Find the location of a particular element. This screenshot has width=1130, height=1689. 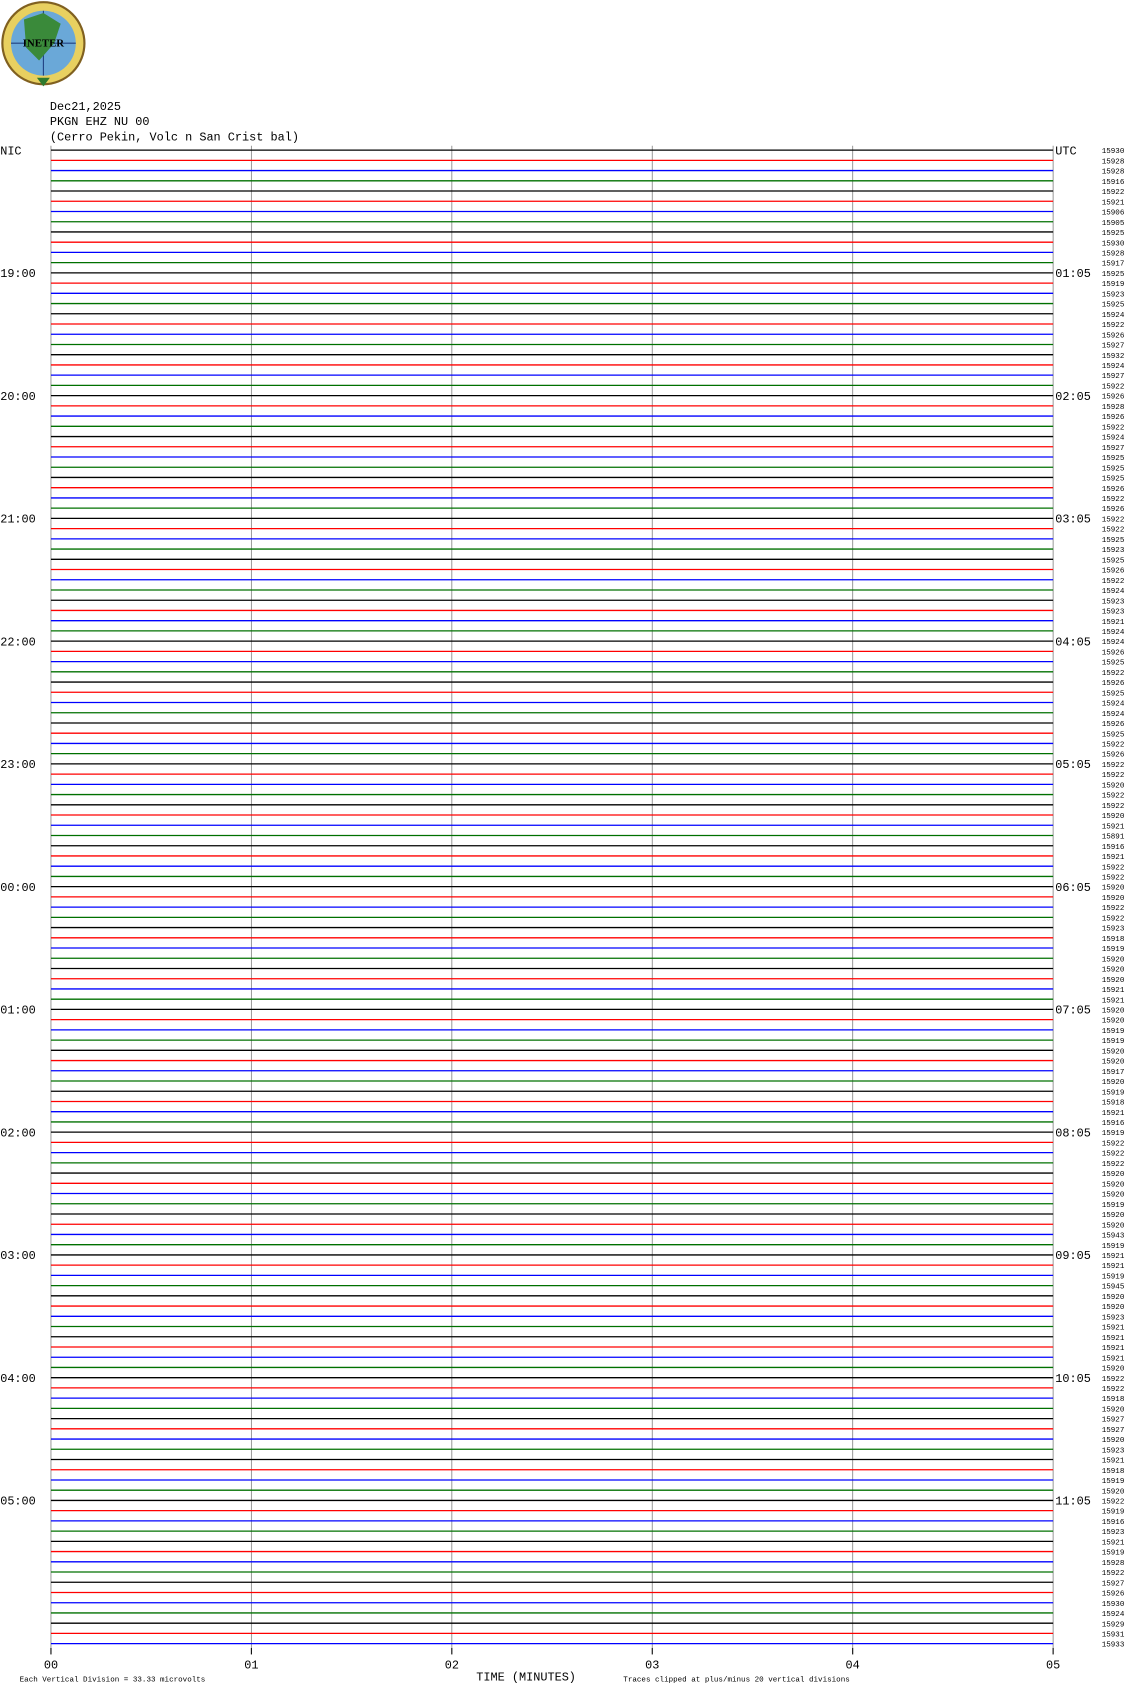

x-tick-label: 01 is located at coordinates (251, 1665).